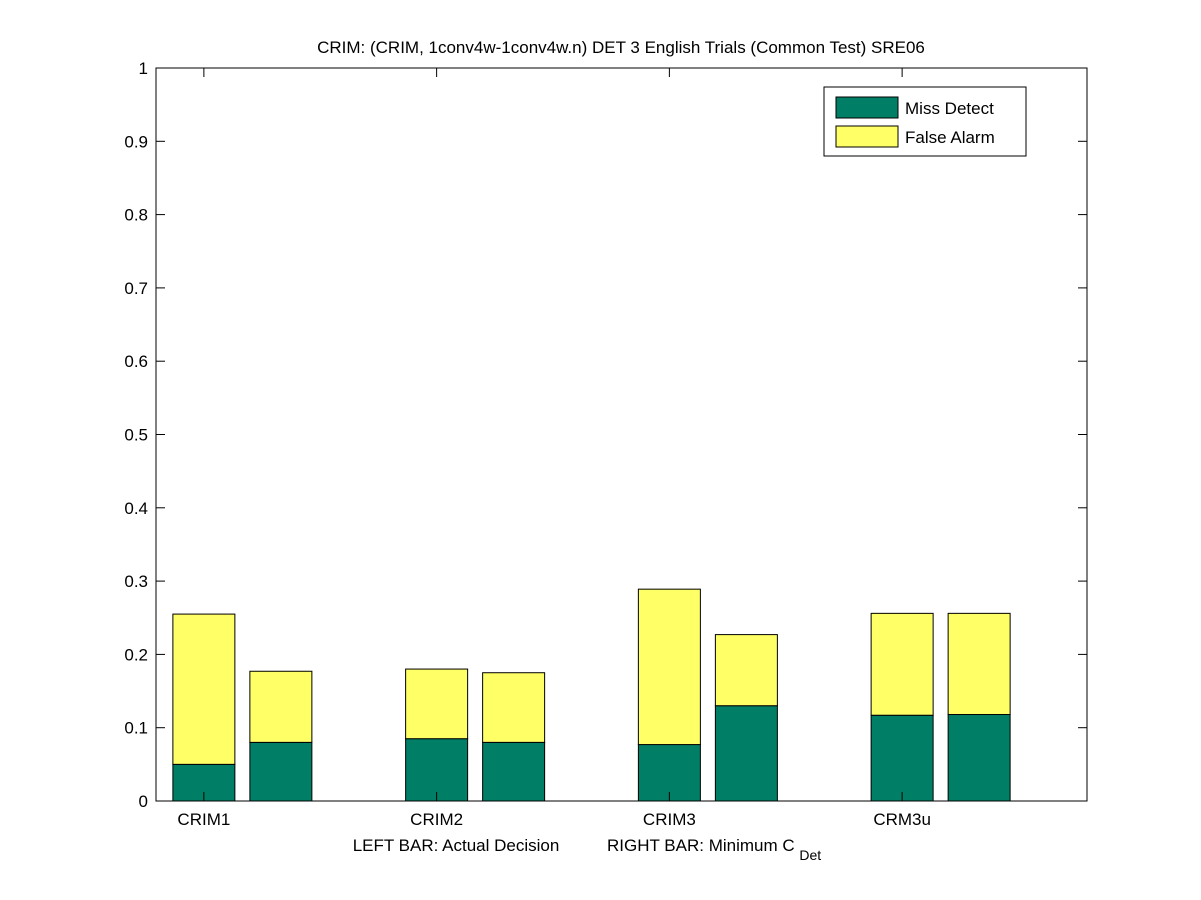  Describe the element at coordinates (746, 753) in the screenshot. I see `bar-miss-detect-right-crim3` at that location.